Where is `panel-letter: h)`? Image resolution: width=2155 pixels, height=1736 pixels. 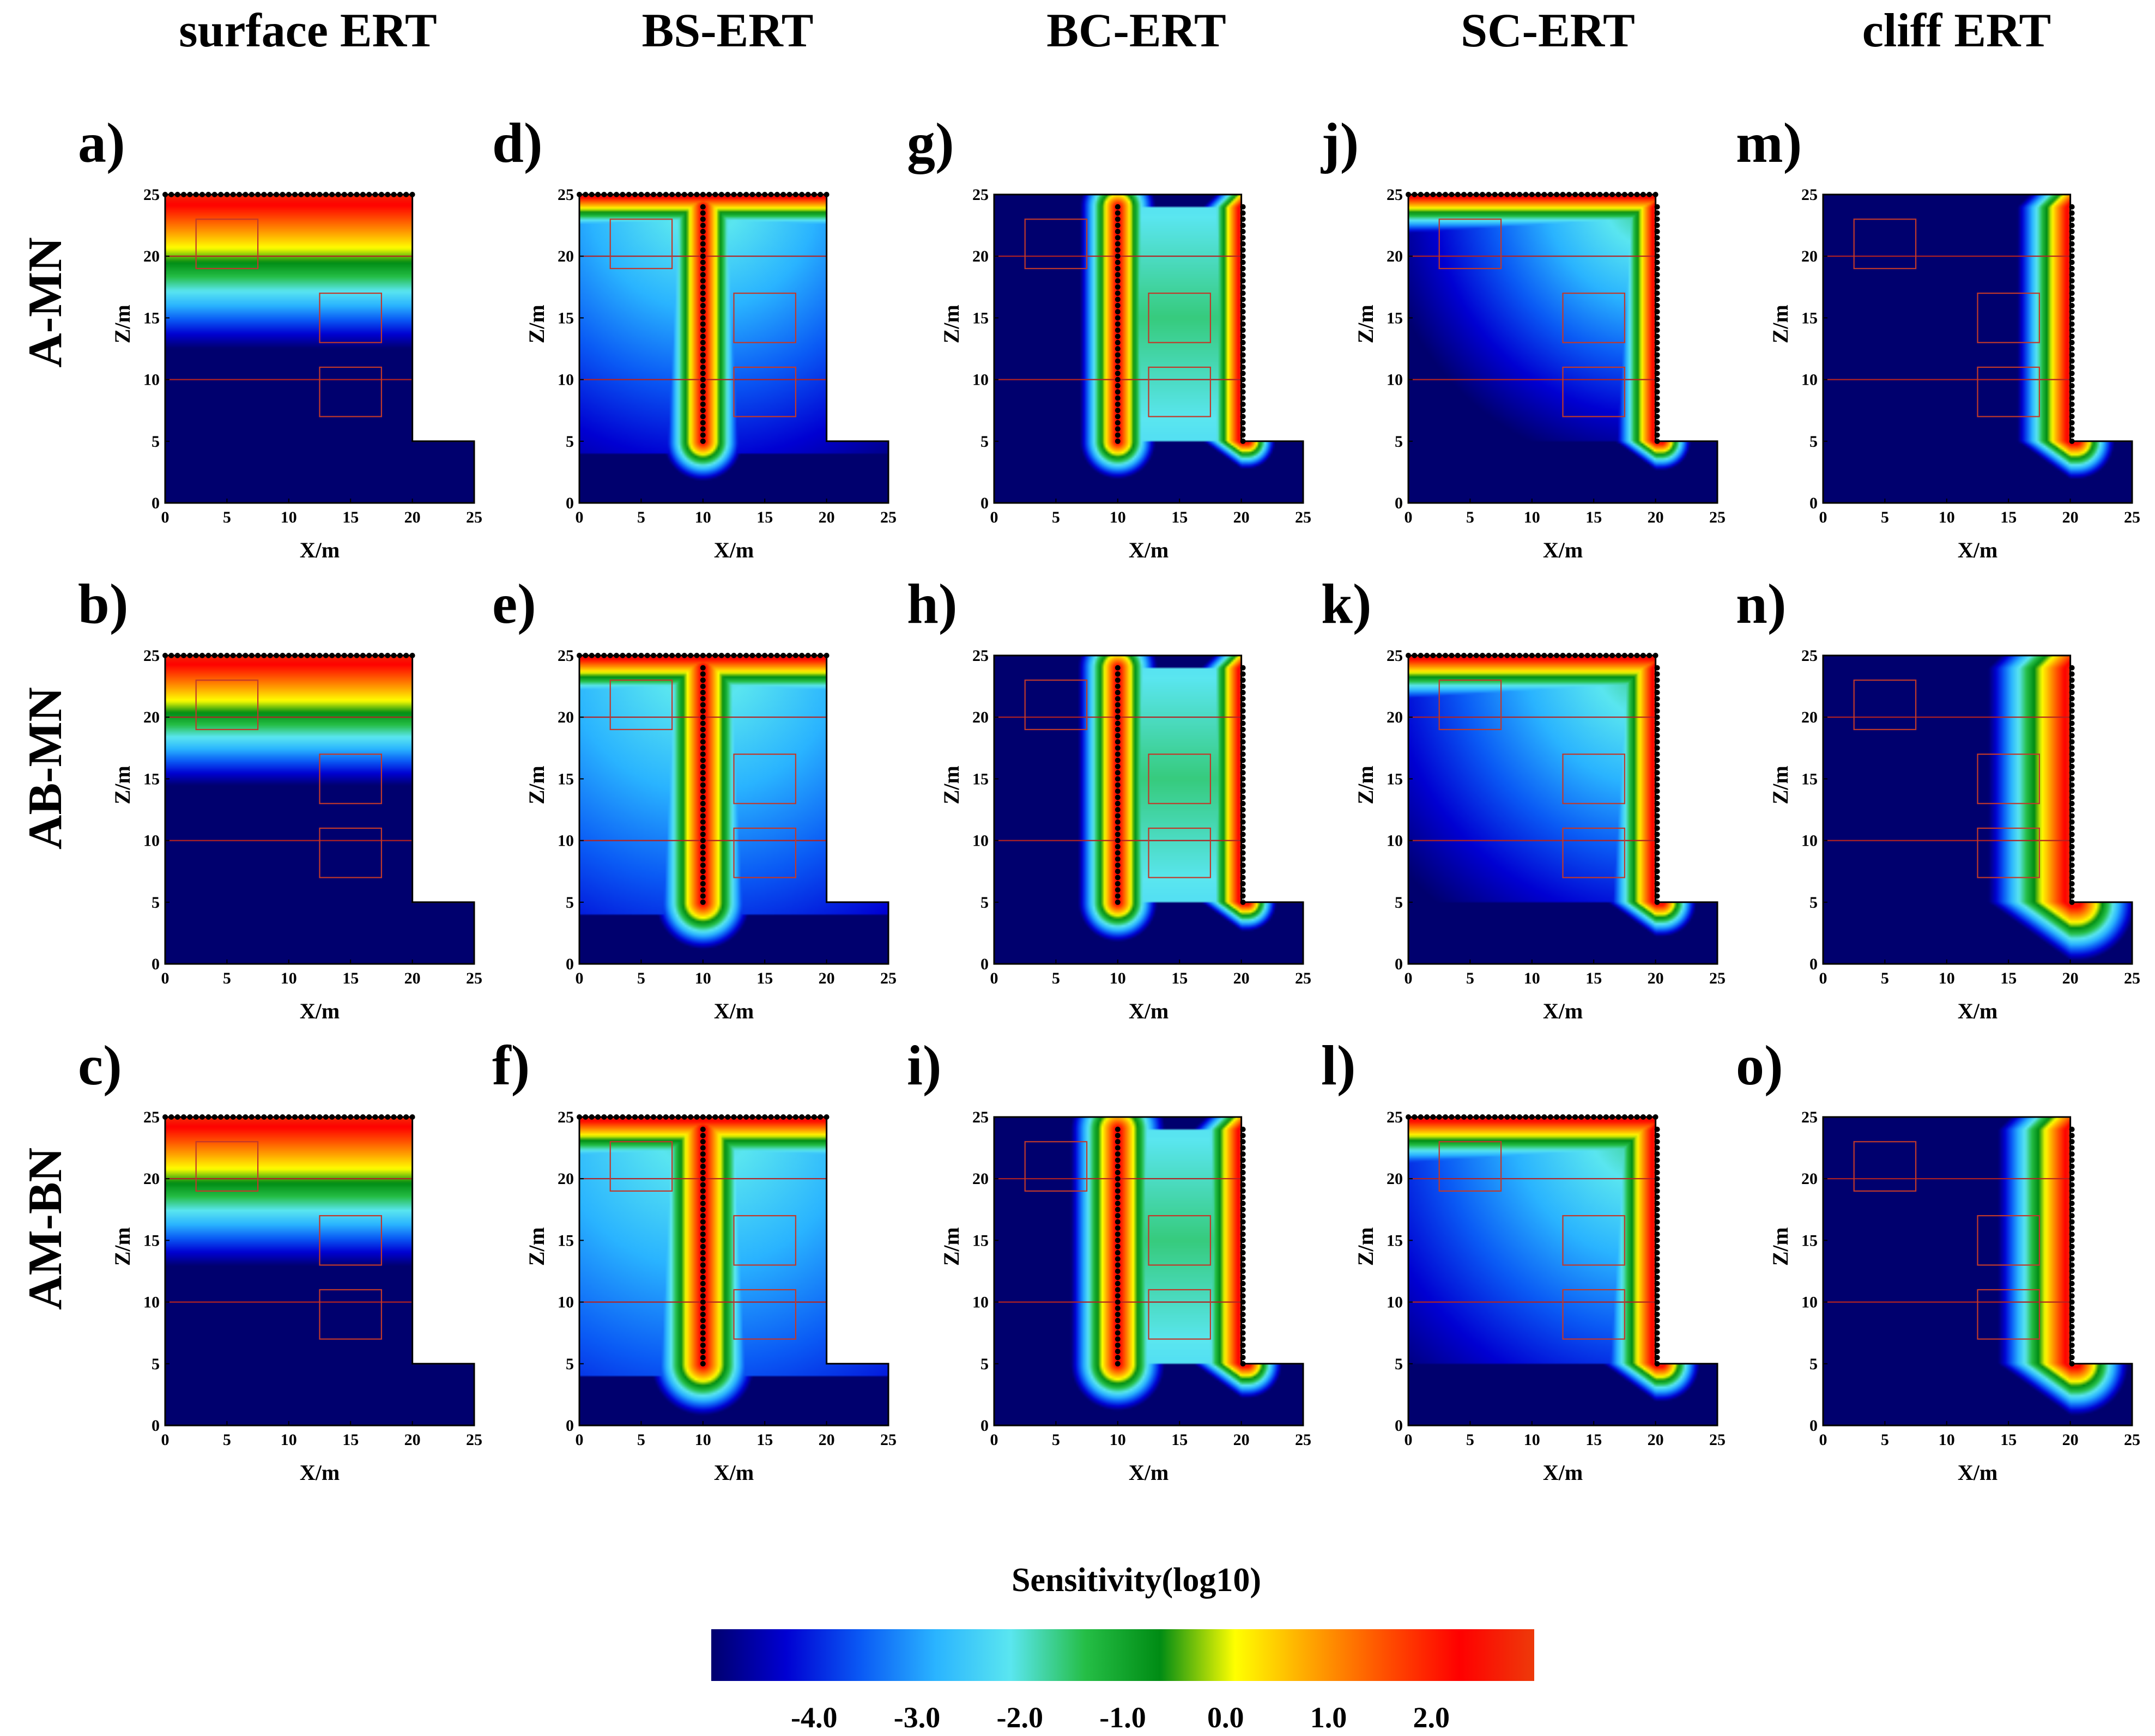
panel-letter: h) is located at coordinates (932, 604).